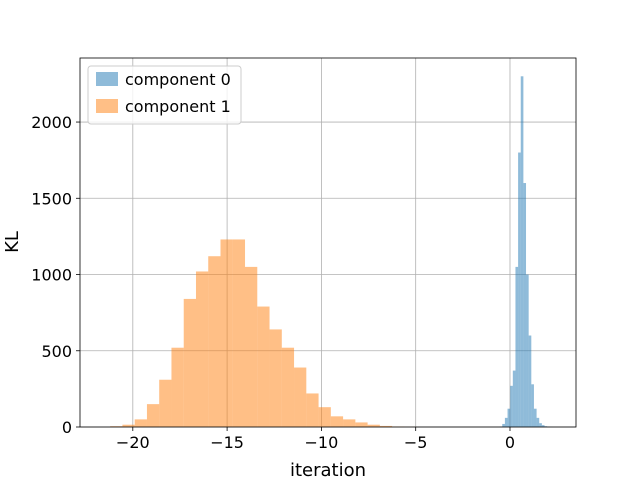  I want to click on x-axis-ticks: −20 −15 −10 −5 0, so click(315, 439).